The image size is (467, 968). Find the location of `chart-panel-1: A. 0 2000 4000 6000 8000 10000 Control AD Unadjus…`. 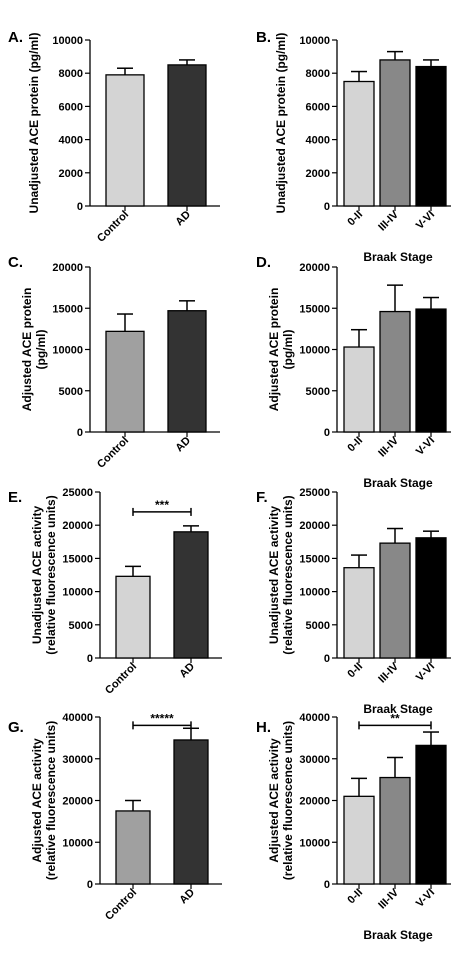

chart-panel-1: A. 0 2000 4000 6000 8000 10000 Control AD Unadjus… is located at coordinates (114, 137).